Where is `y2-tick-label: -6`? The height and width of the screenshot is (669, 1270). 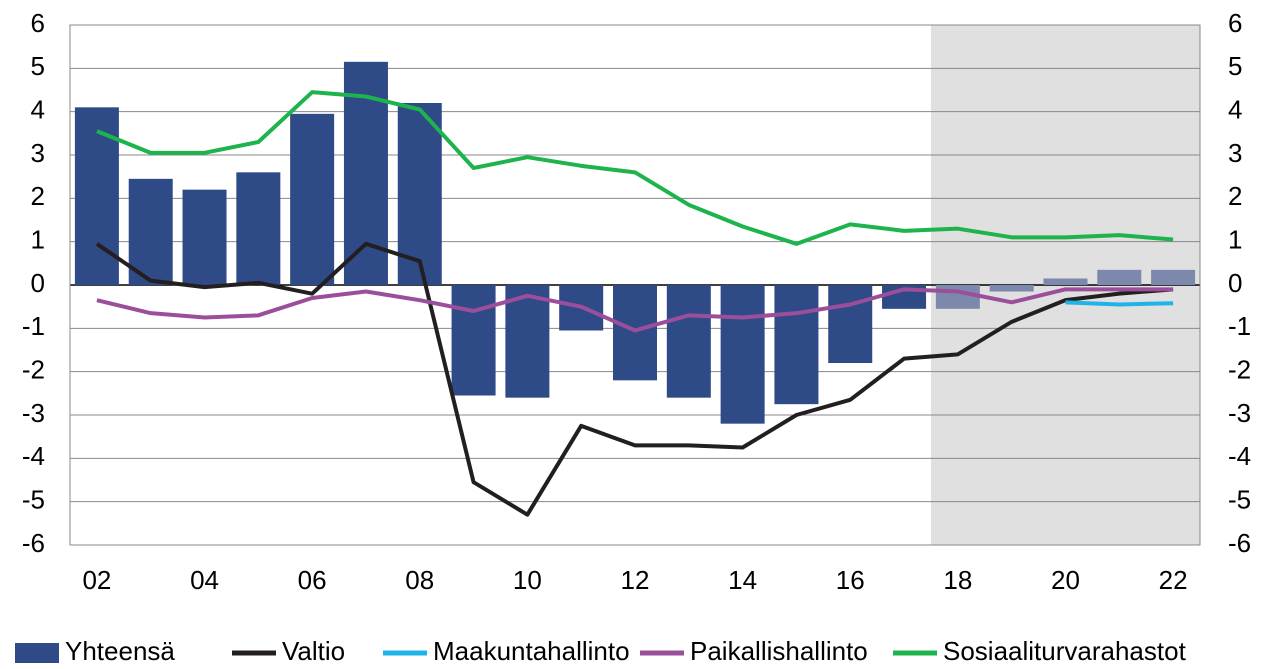
y2-tick-label: -6 is located at coordinates (1239, 543).